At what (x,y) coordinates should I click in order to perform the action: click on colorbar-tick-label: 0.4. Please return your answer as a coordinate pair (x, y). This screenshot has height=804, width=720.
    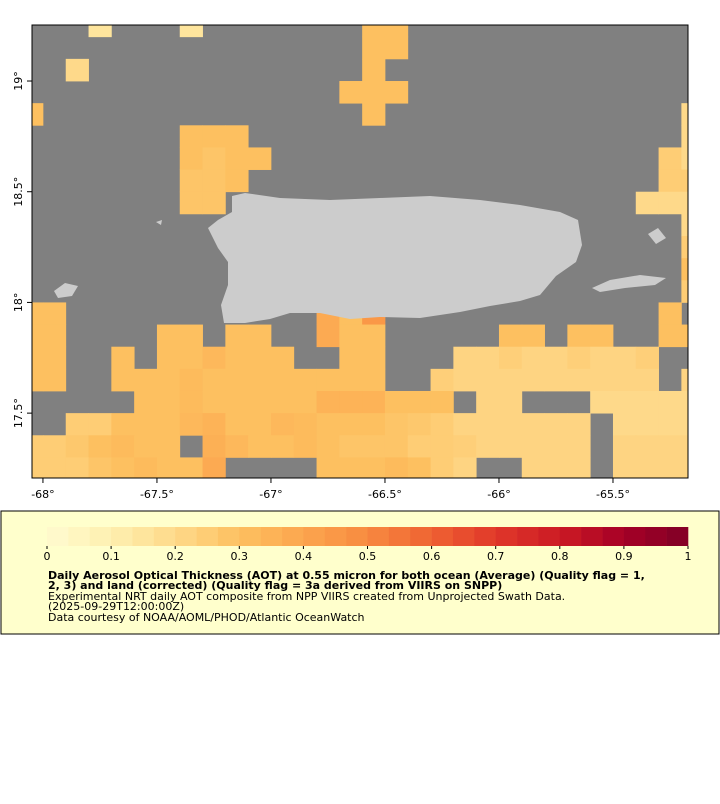
    Looking at the image, I should click on (304, 556).